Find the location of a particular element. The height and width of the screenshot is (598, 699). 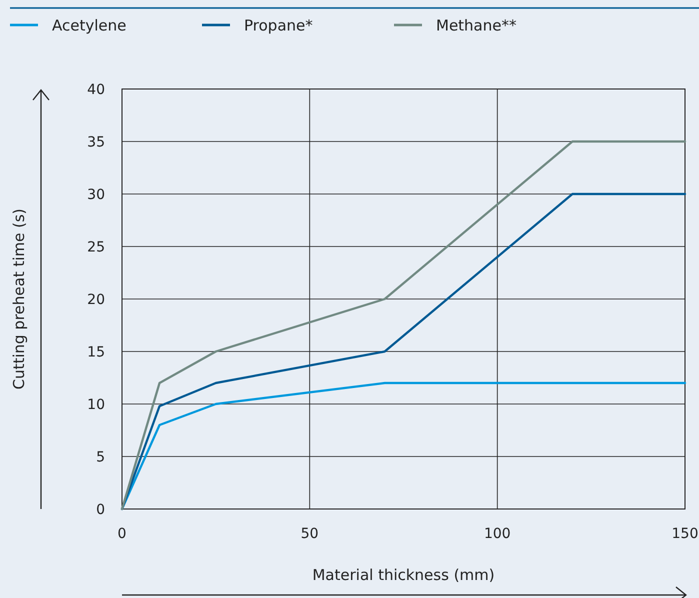

y-tick-label: 20 is located at coordinates (96, 300).